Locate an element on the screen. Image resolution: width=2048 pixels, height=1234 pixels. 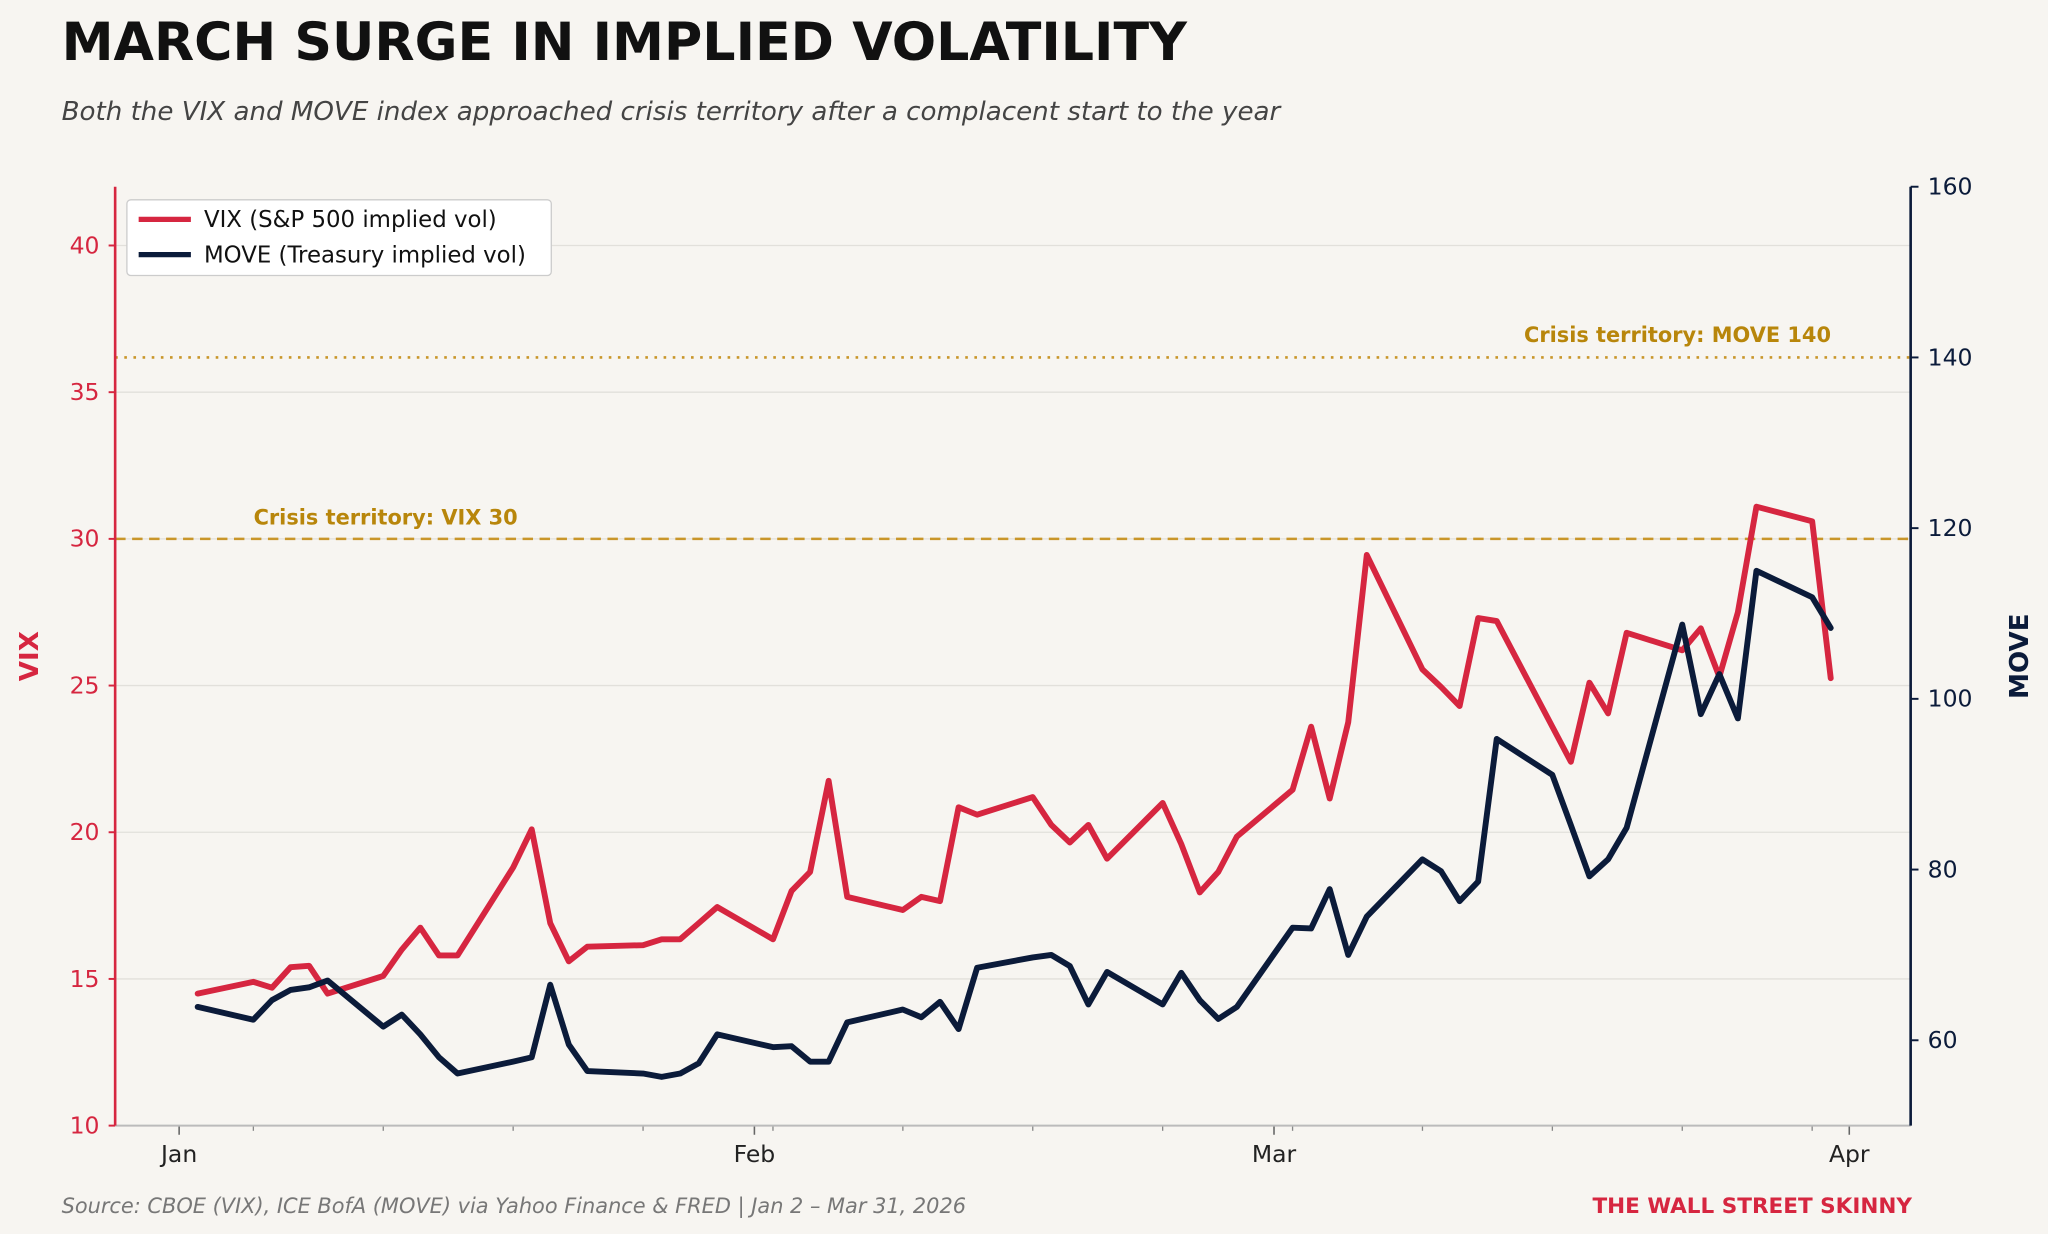
left-tick-label: 25 is located at coordinates (85, 685).